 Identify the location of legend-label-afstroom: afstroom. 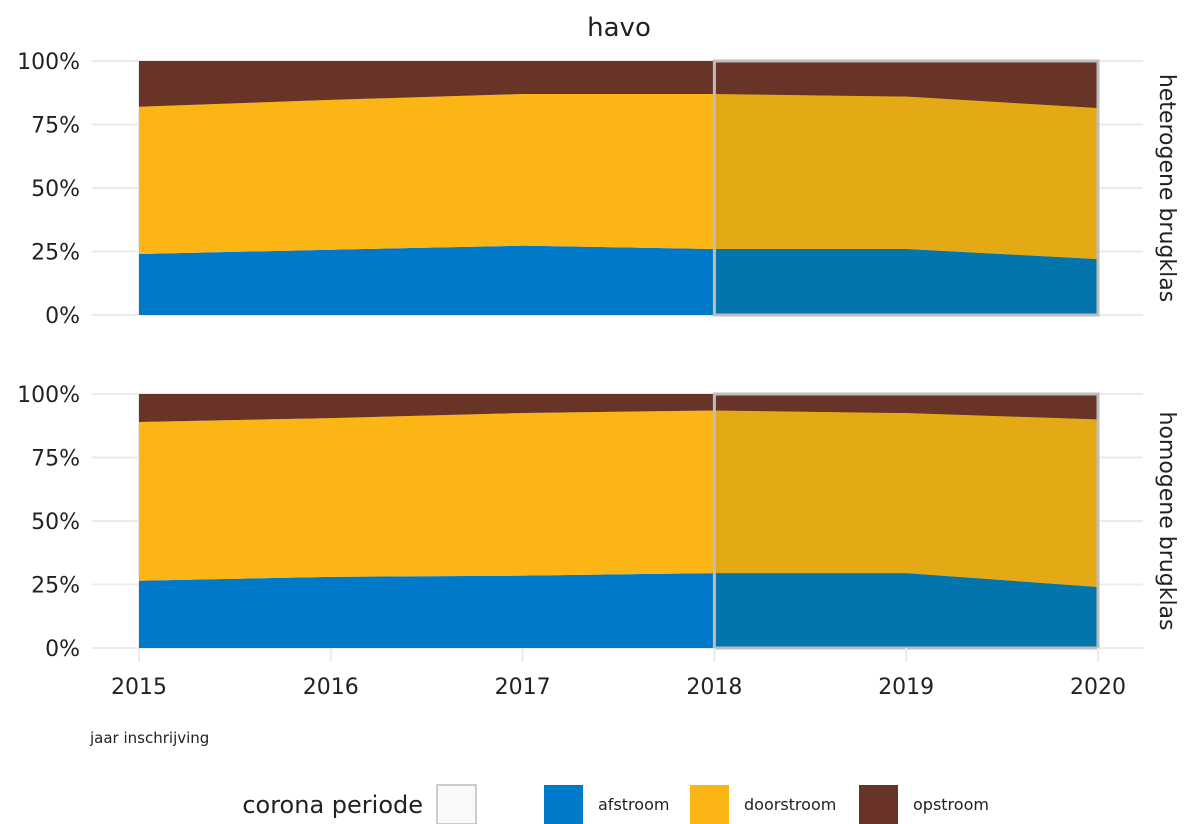
(633, 804).